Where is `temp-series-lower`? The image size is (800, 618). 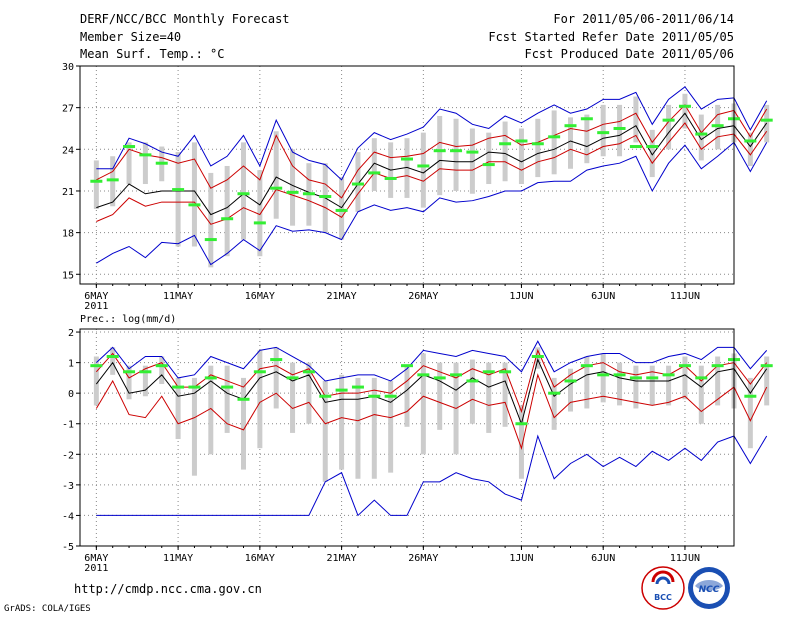 temp-series-lower is located at coordinates (432, 173).